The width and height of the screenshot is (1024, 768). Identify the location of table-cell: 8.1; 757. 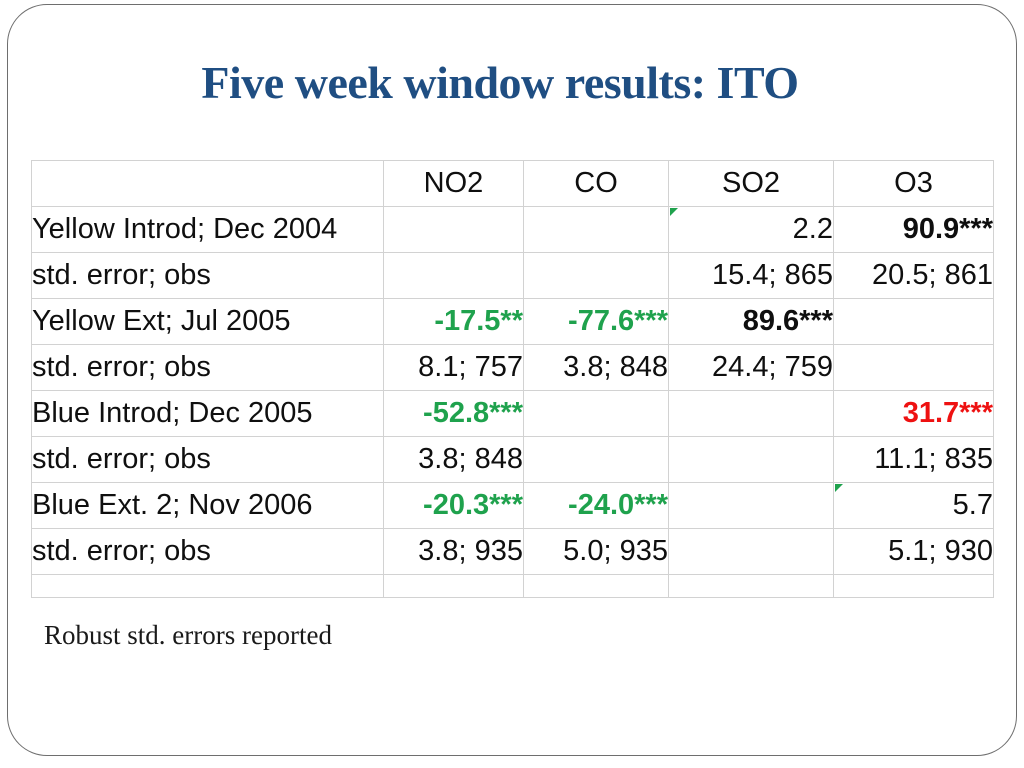
(453, 367).